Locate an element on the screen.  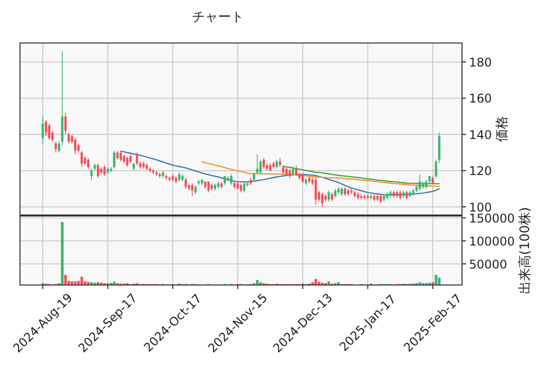
y-tick-label: 180 is located at coordinates (480, 63).